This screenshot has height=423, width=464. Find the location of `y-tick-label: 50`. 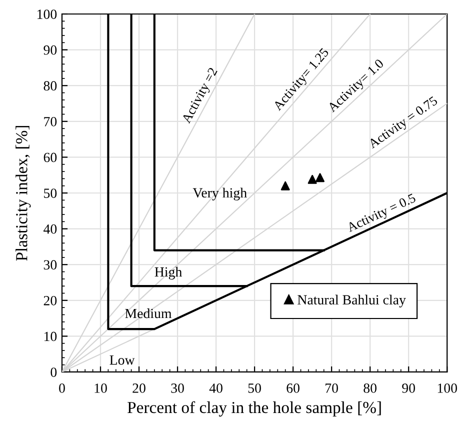

y-tick-label: 50 is located at coordinates (50, 193).